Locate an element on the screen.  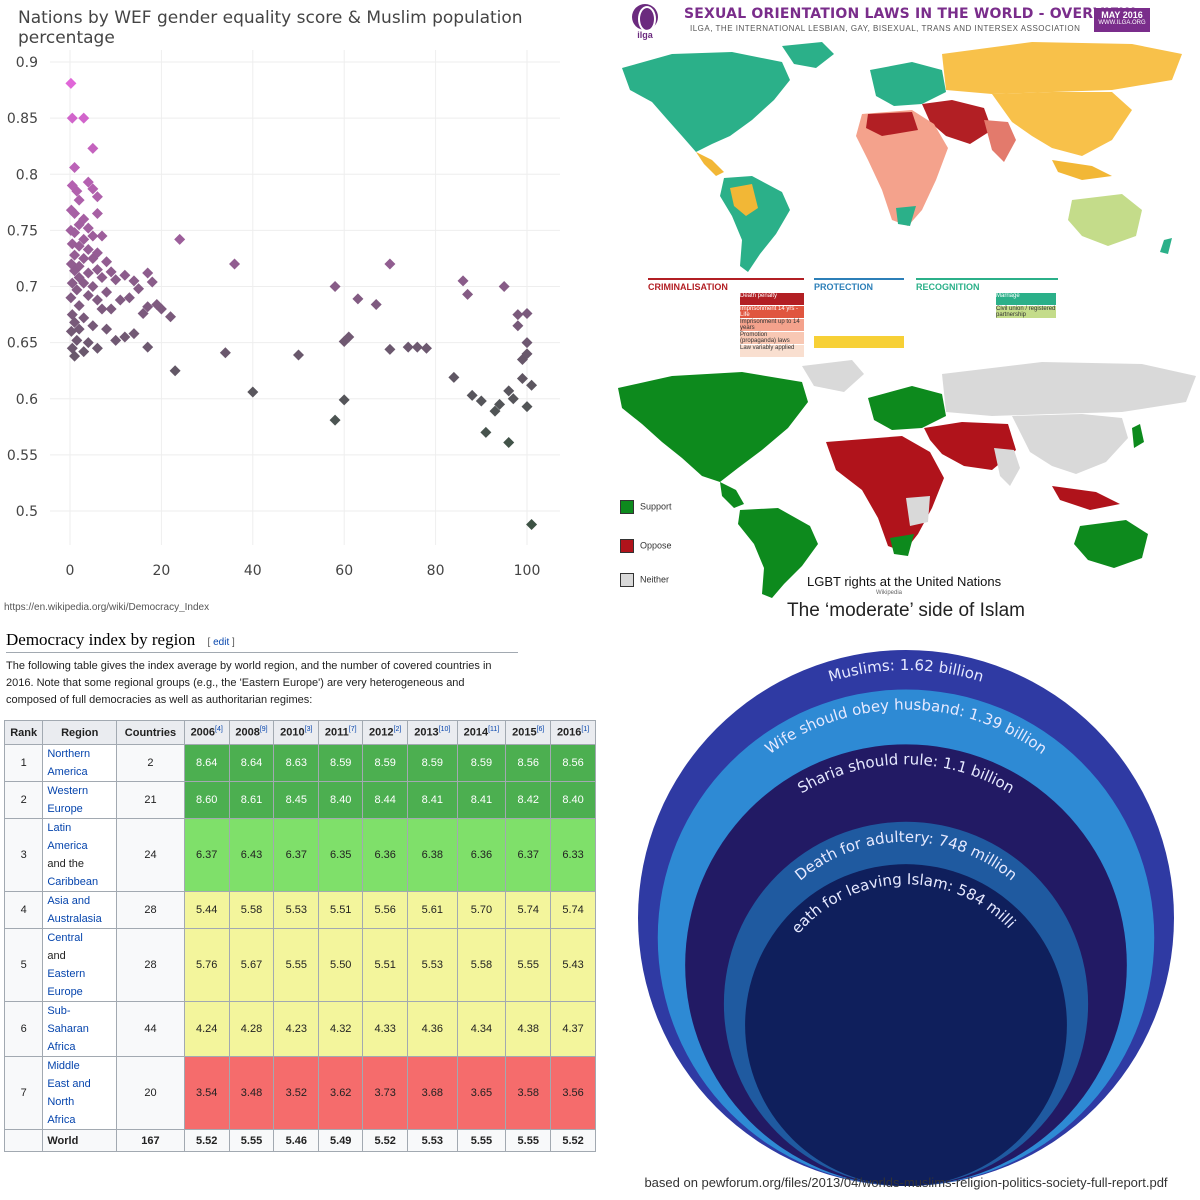
citation-link: [9] is located at coordinates (263, 730).